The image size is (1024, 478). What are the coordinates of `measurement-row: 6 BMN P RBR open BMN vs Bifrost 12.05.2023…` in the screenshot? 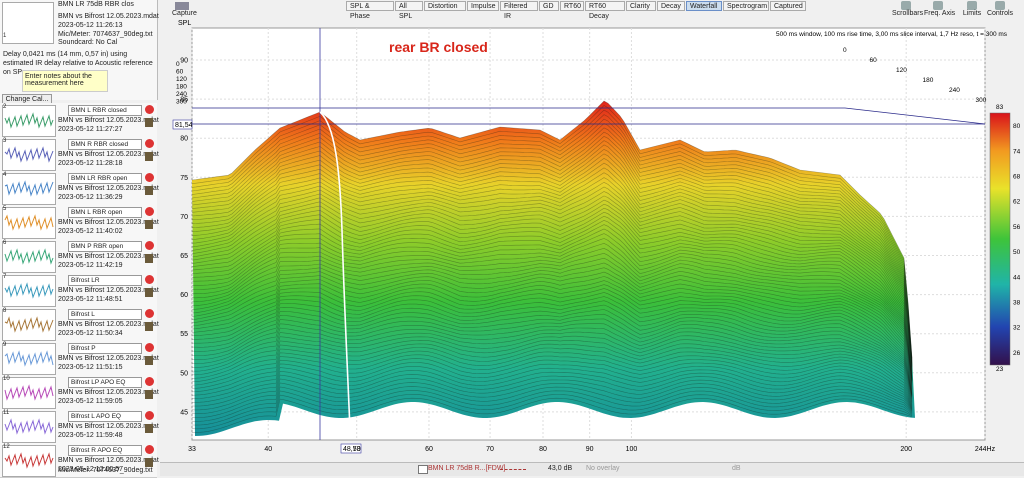 It's located at (79, 256).